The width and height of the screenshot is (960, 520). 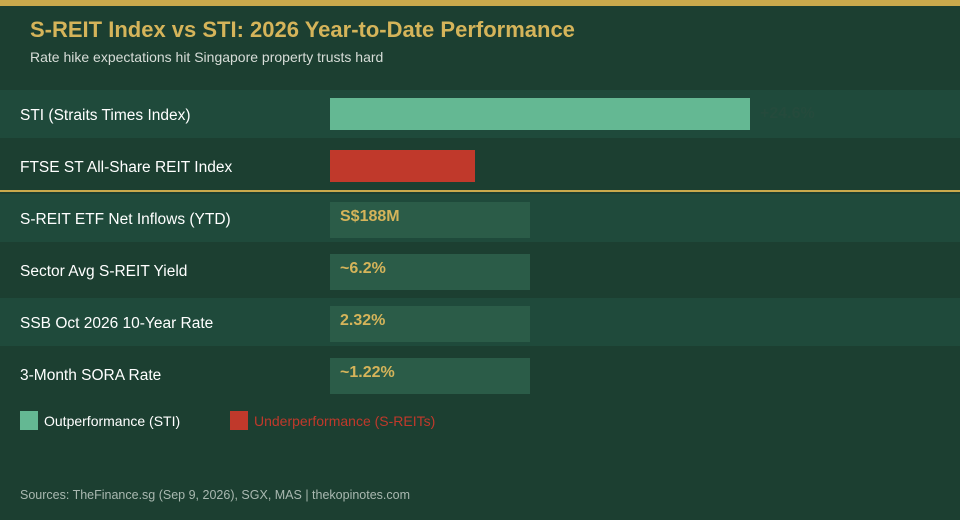 What do you see at coordinates (367, 372) in the screenshot?
I see `stat-value: ~1.22%` at bounding box center [367, 372].